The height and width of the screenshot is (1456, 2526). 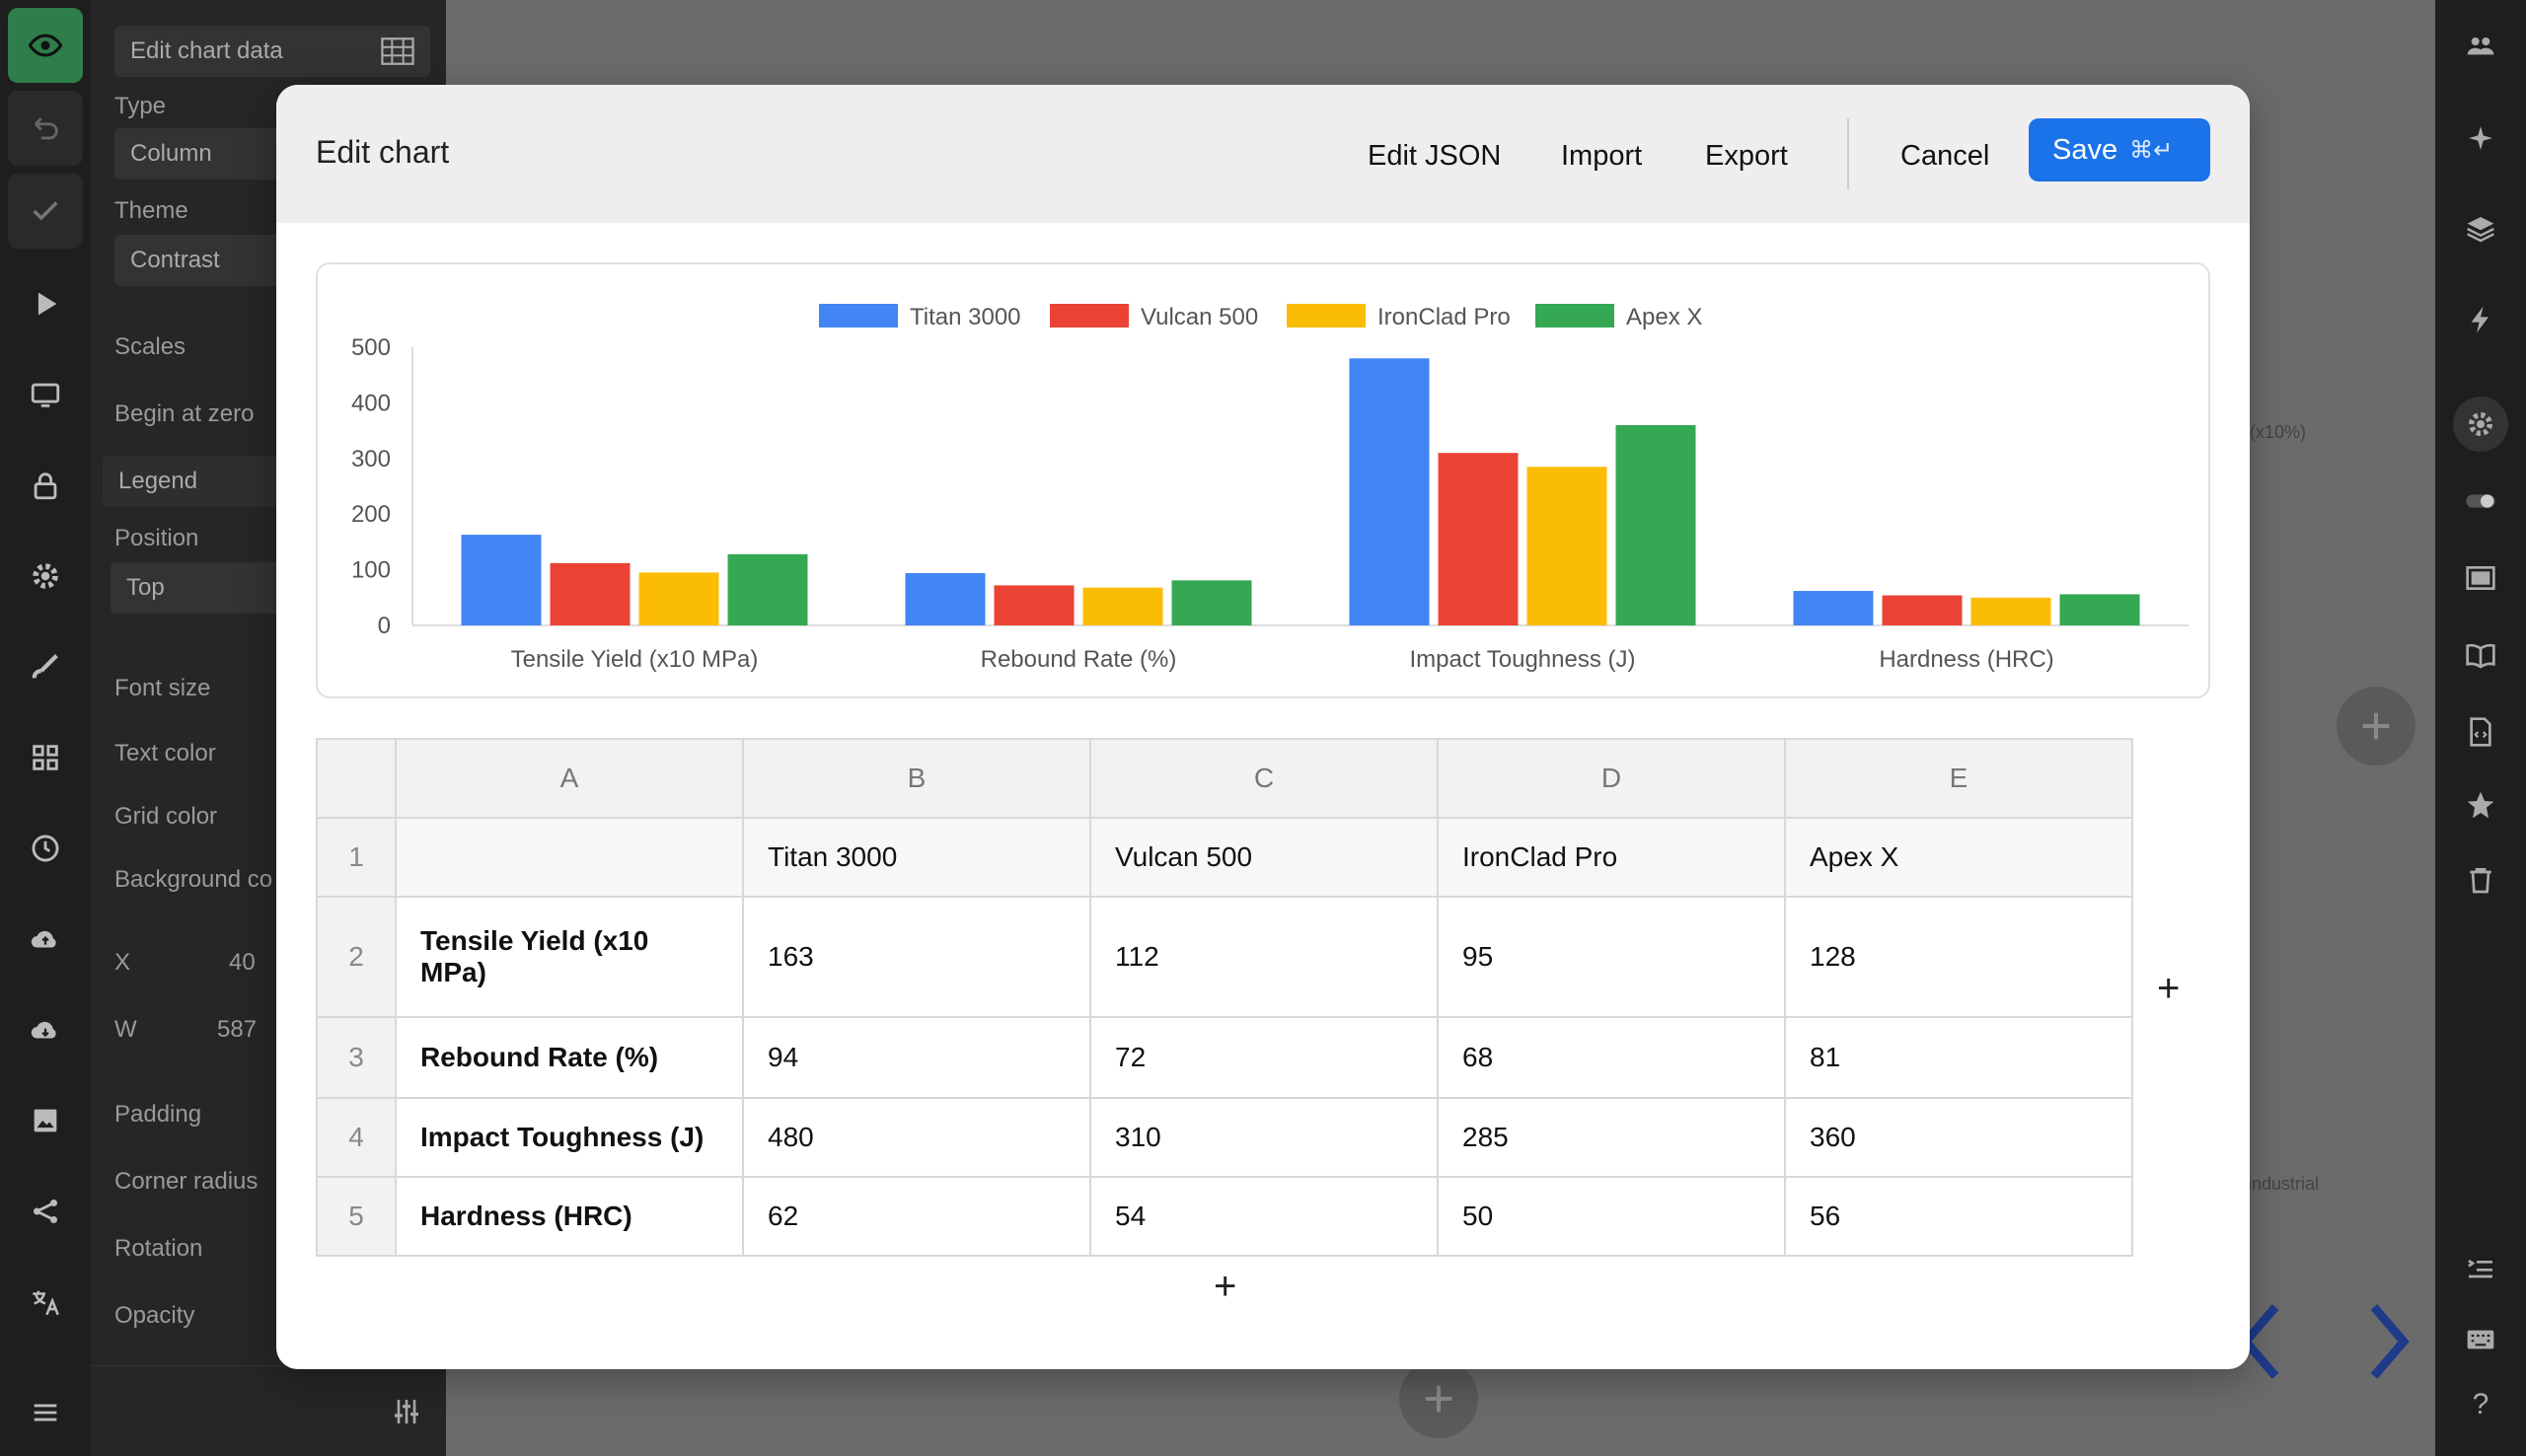 What do you see at coordinates (916, 778) in the screenshot?
I see `column-header: B` at bounding box center [916, 778].